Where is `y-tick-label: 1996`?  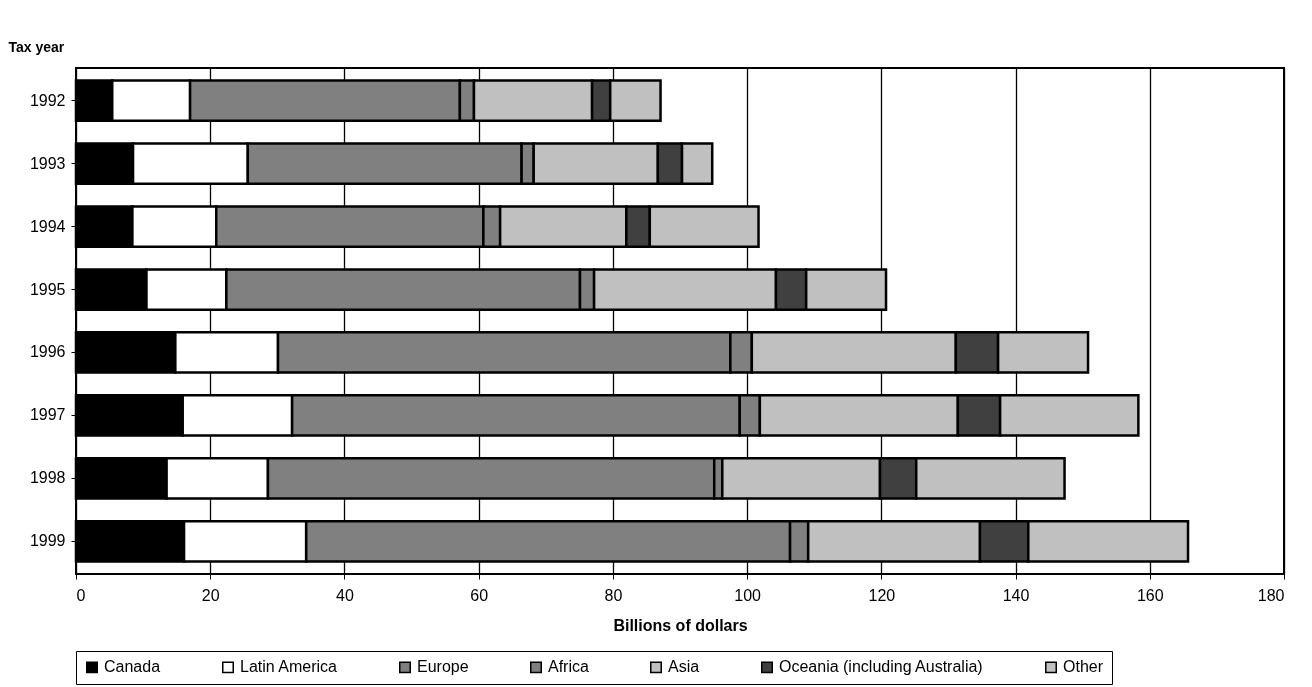
y-tick-label: 1996 is located at coordinates (47, 352).